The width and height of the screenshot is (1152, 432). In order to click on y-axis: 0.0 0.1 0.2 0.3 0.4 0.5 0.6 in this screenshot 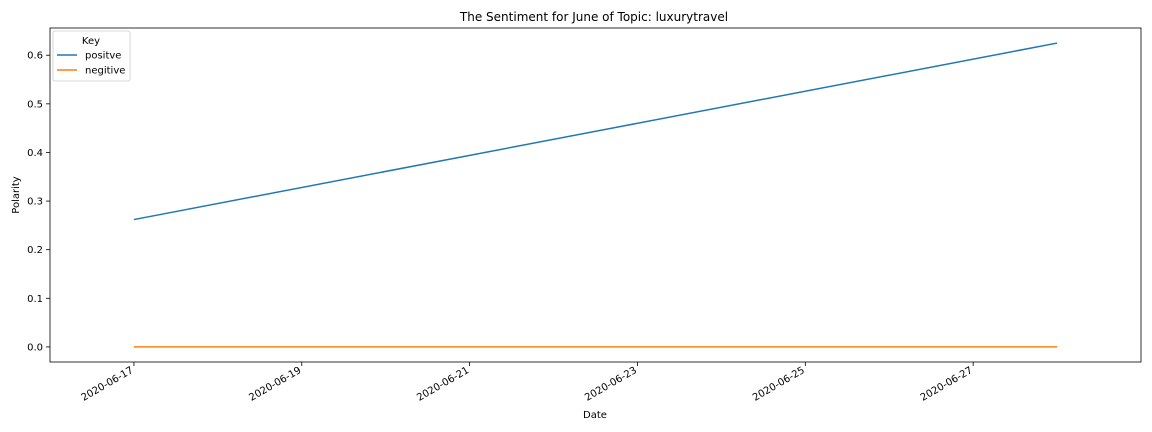, I will do `click(38, 202)`.